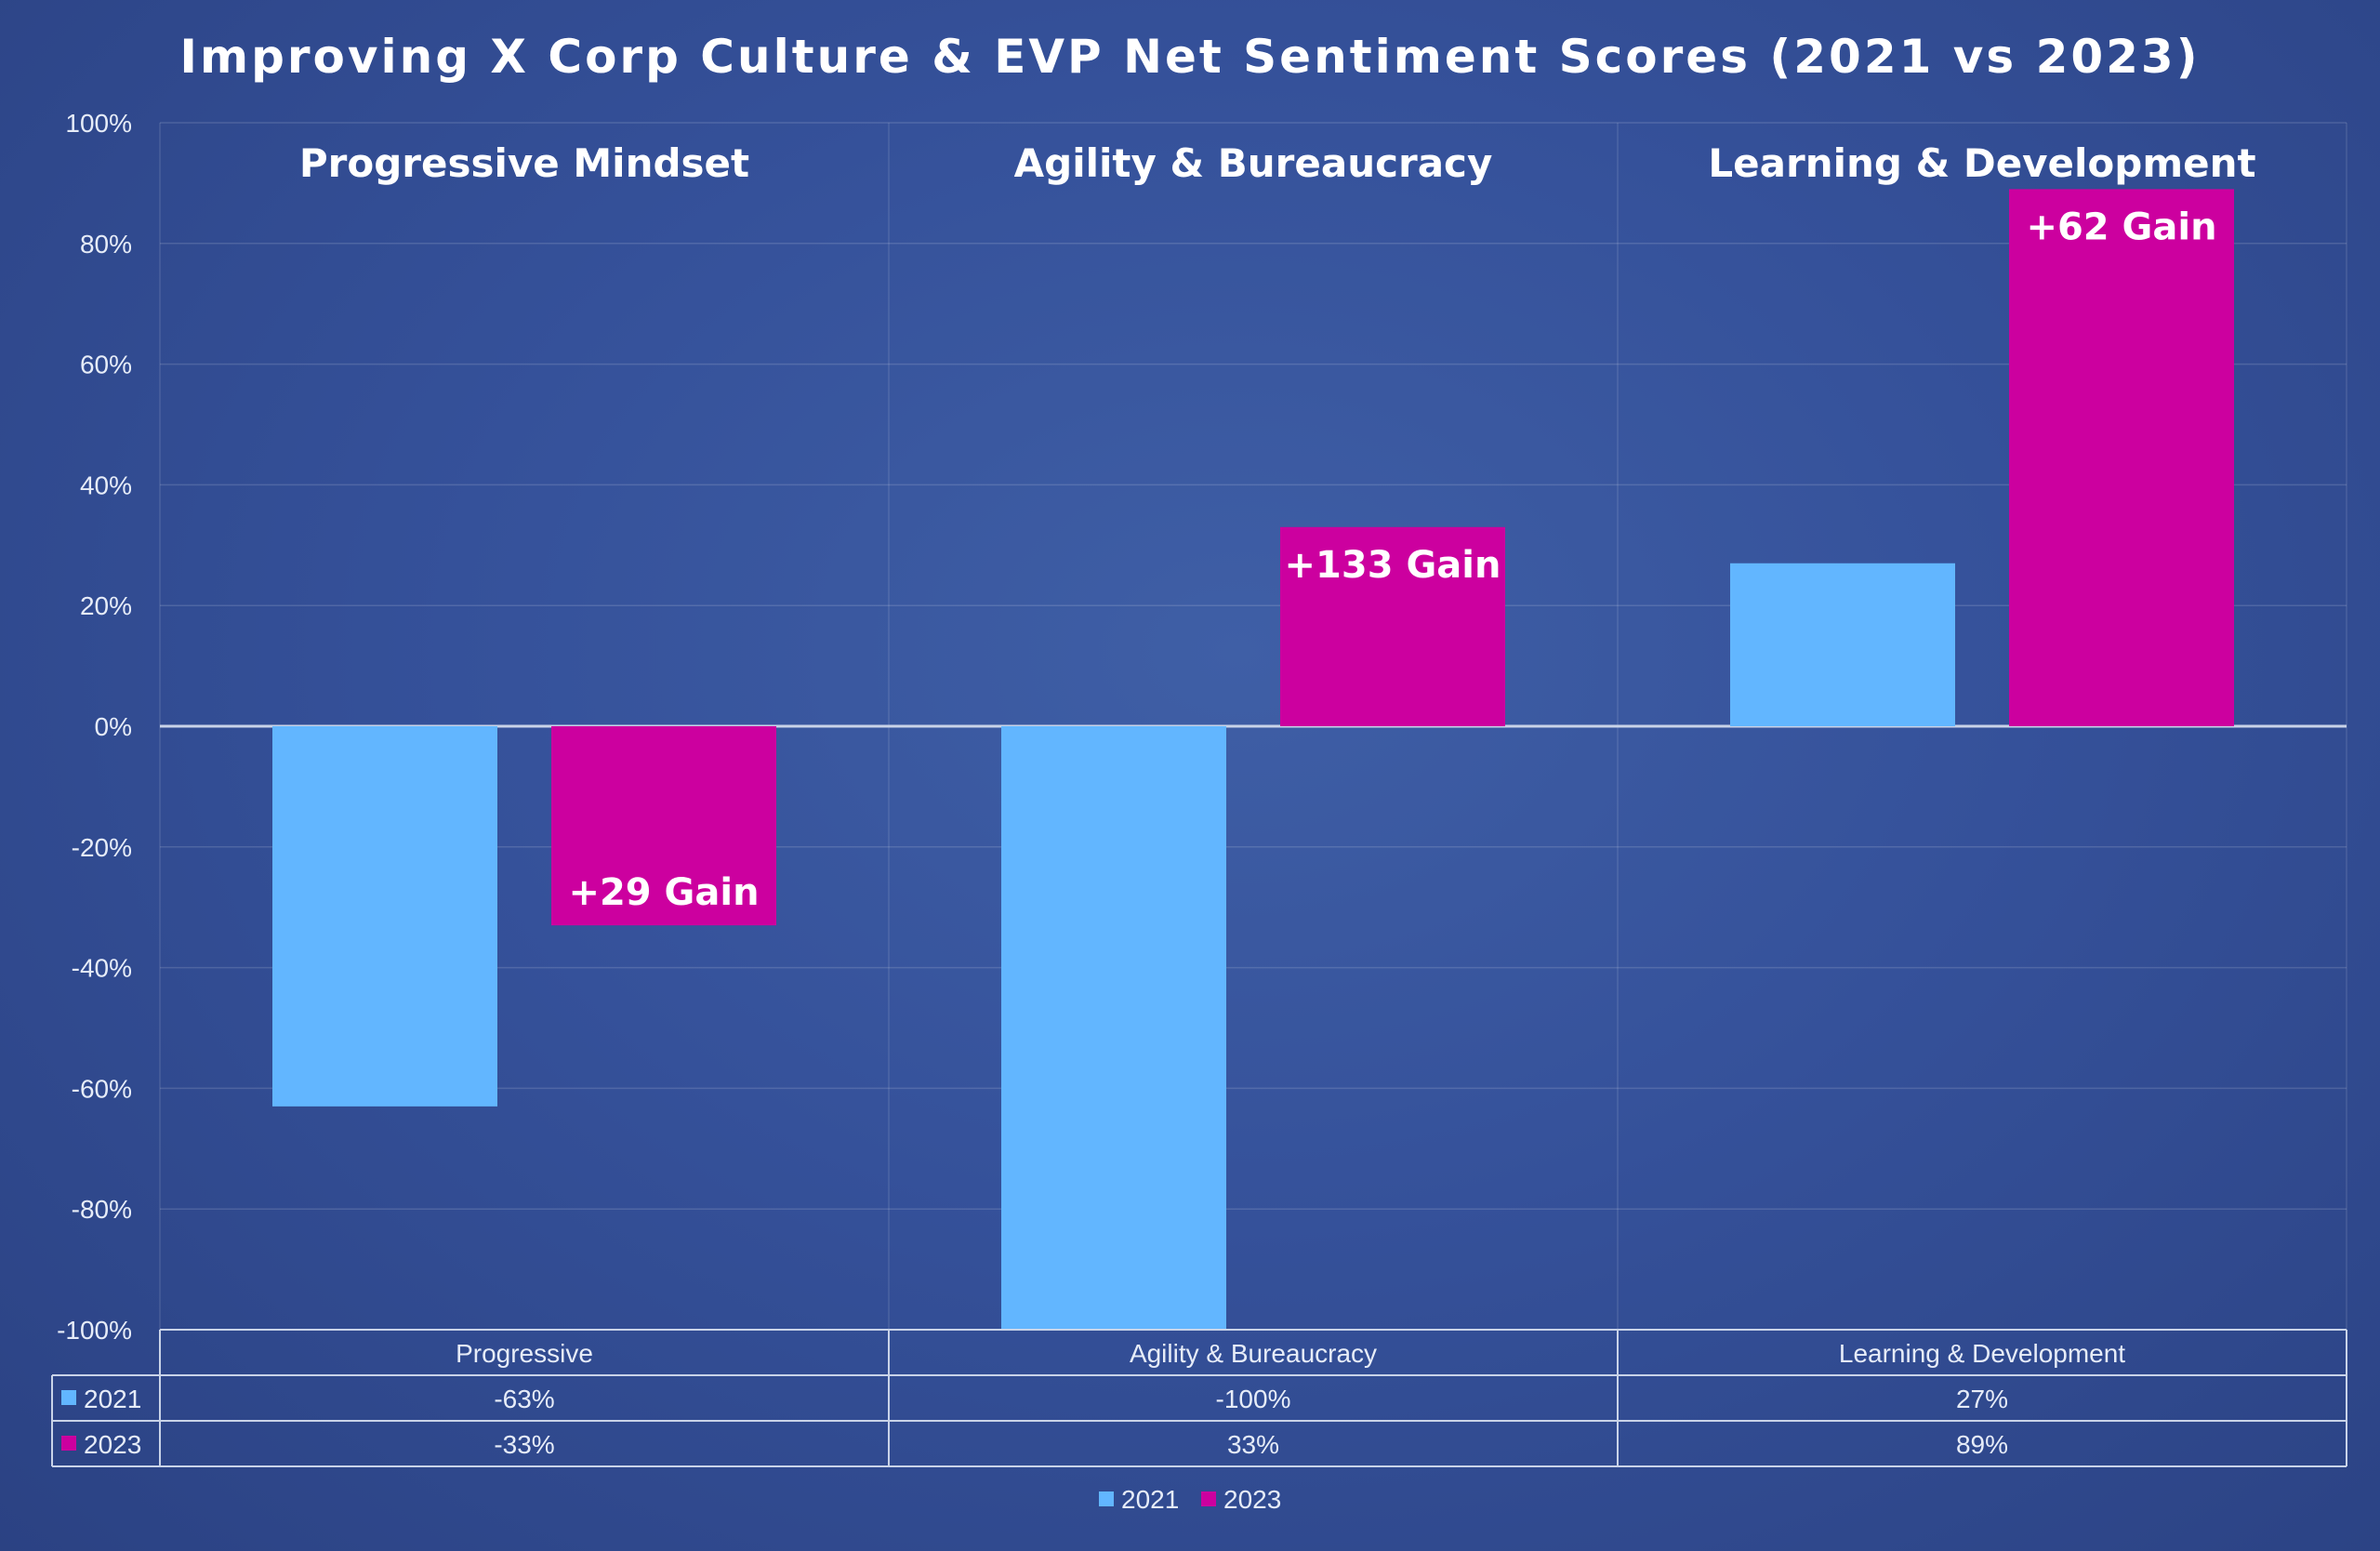 This screenshot has width=2380, height=1551. Describe the element at coordinates (1253, 1444) in the screenshot. I see `table-value-cell: 33%` at that location.